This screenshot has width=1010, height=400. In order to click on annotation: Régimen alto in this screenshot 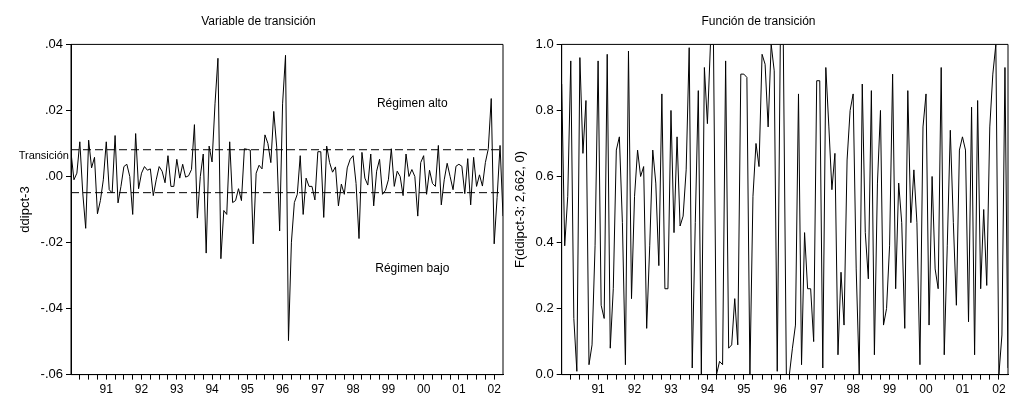, I will do `click(412, 103)`.